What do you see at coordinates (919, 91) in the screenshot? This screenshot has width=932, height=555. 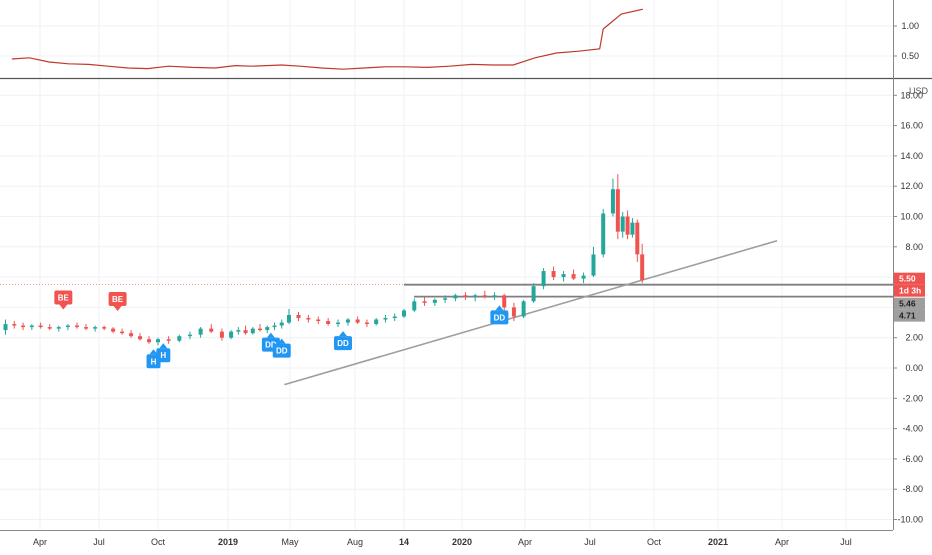 I see `currency-label: USD` at bounding box center [919, 91].